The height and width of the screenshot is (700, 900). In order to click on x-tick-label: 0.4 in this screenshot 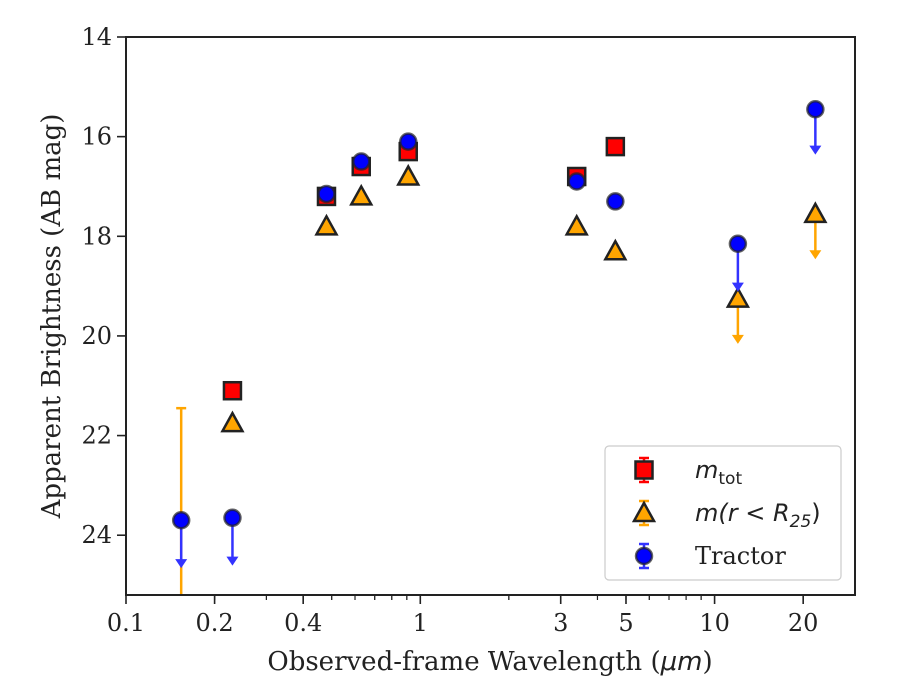, I will do `click(303, 623)`.